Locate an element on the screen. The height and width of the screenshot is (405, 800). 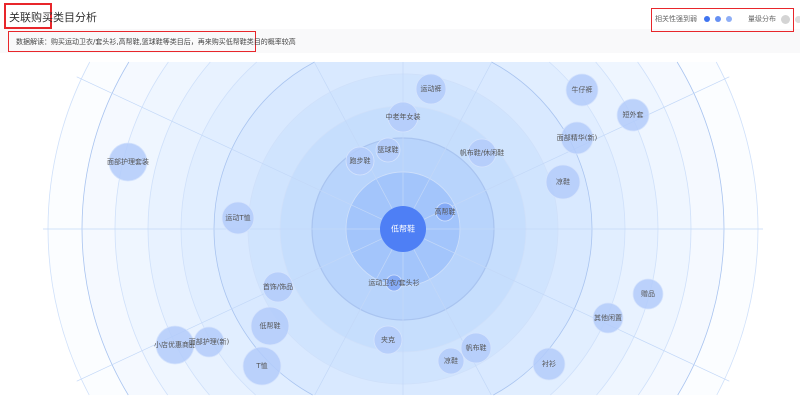
description-bar is located at coordinates (400, 41).